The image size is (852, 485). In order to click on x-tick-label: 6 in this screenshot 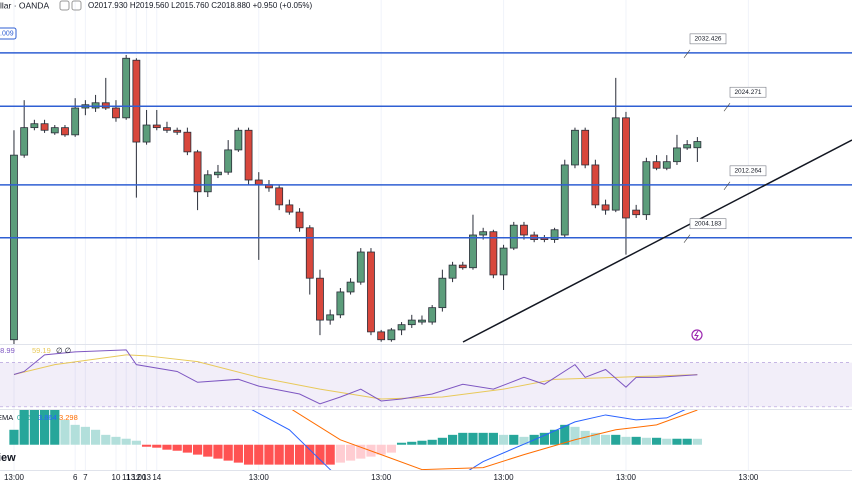, I will do `click(75, 477)`.